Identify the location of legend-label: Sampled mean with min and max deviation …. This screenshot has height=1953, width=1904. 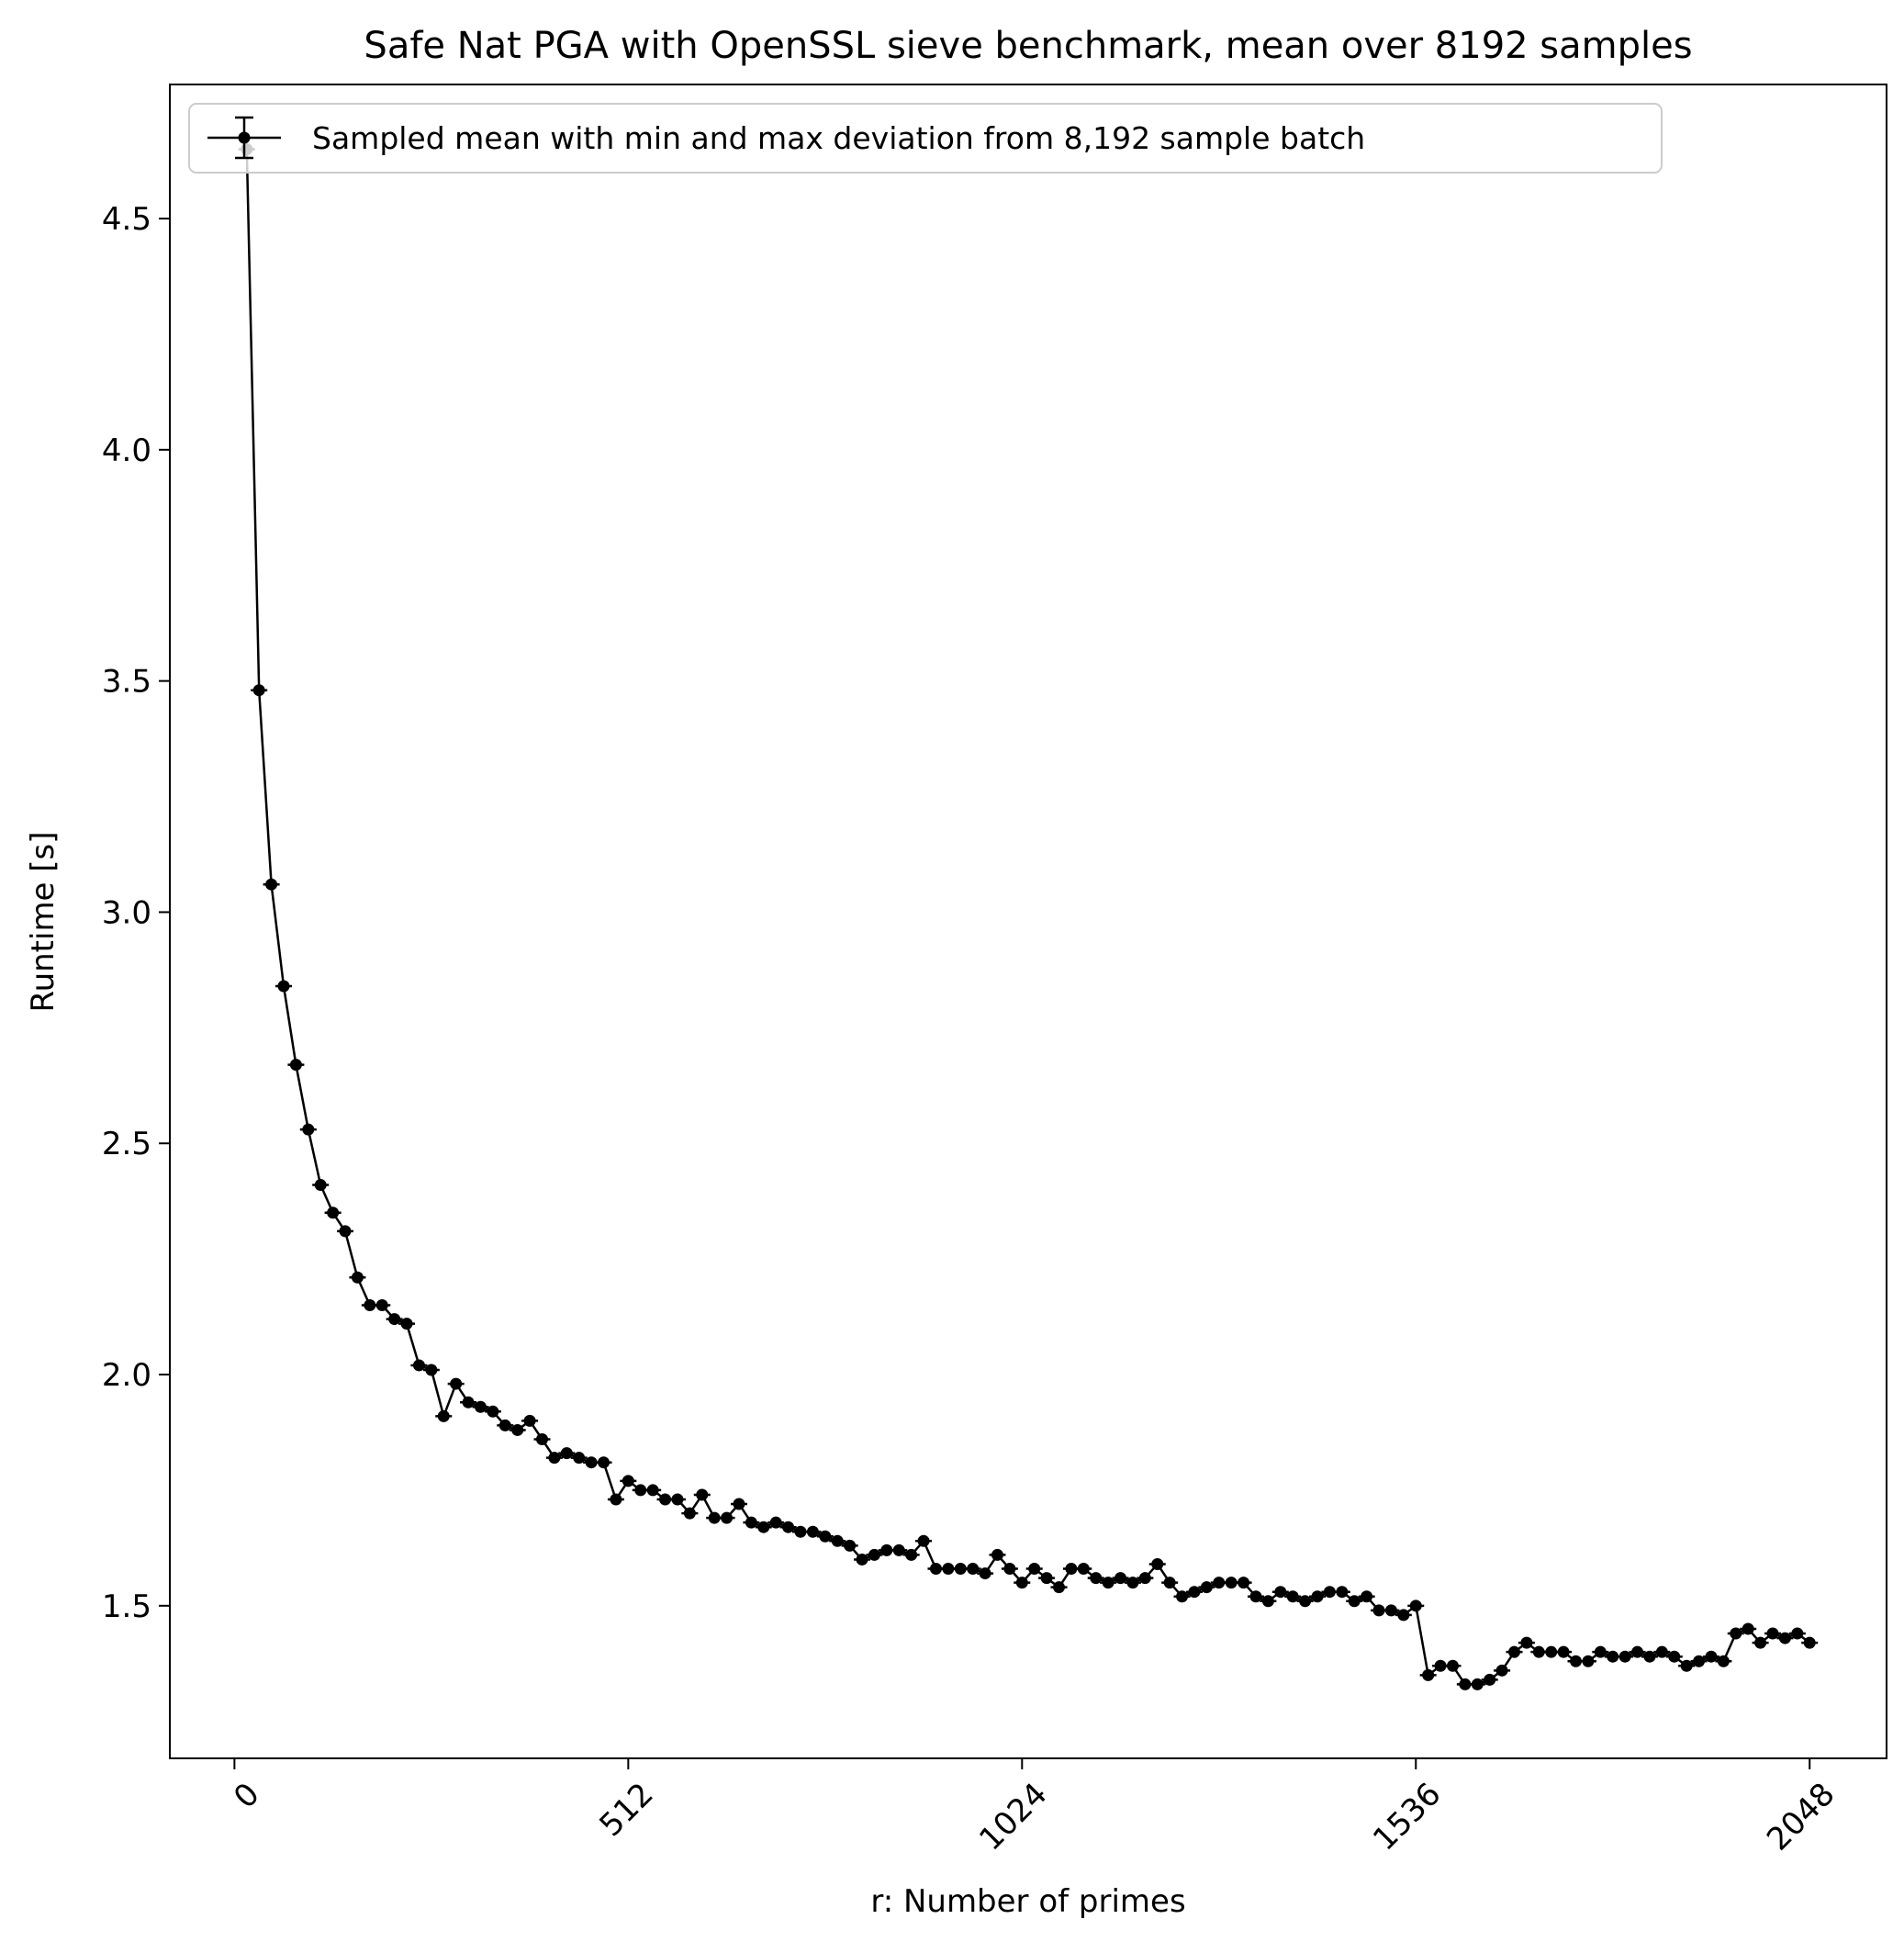
(838, 138).